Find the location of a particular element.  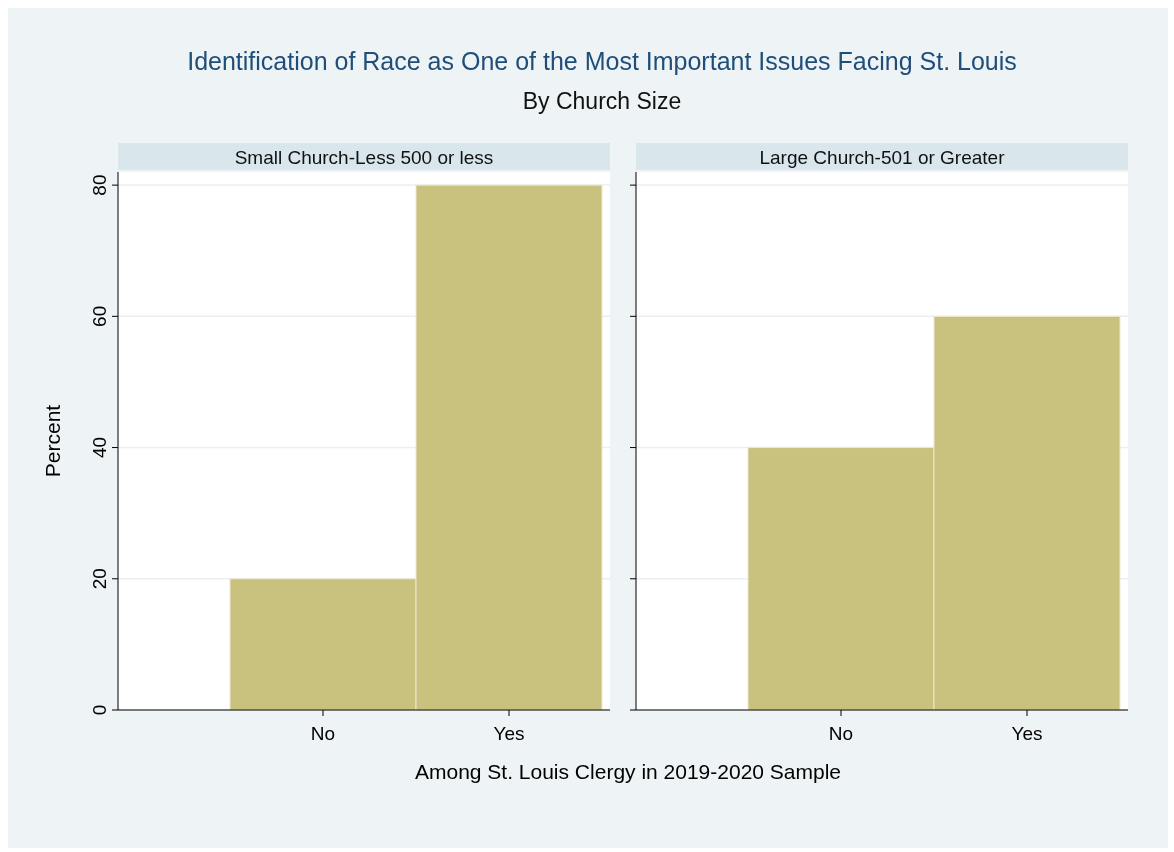

y-tick-label: 20 is located at coordinates (99, 579).